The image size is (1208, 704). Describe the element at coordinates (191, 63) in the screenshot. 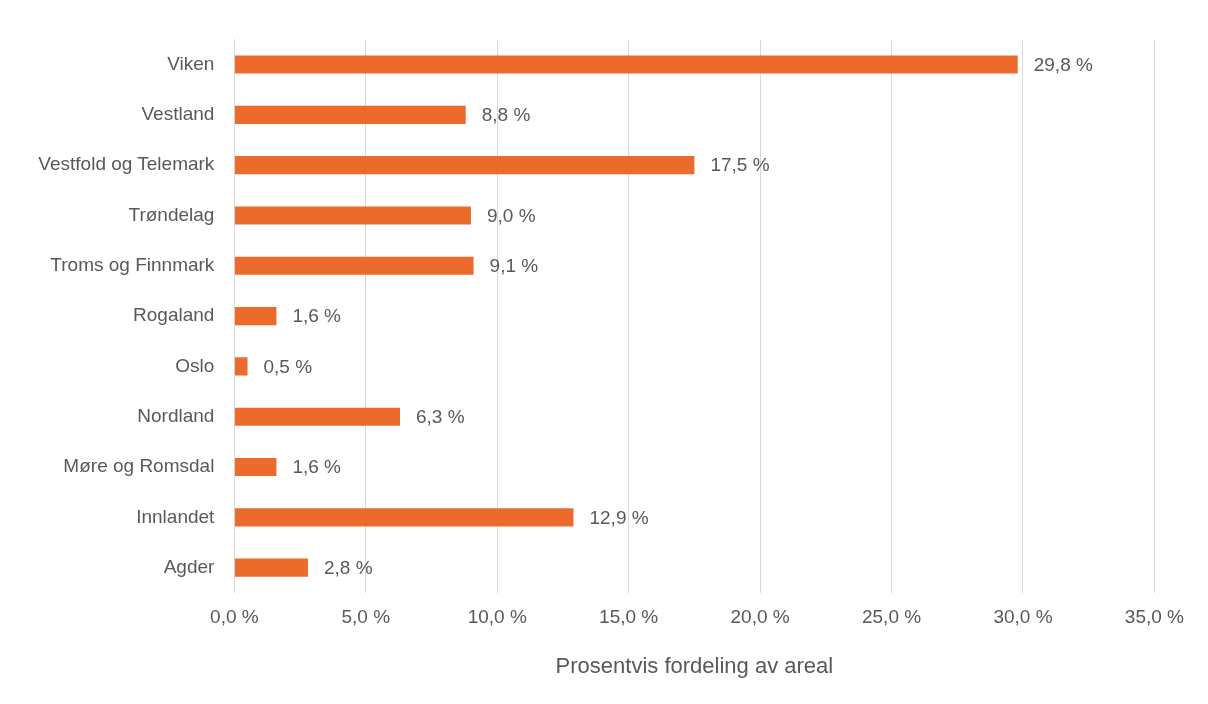

I see `y-tick-label: Viken` at that location.